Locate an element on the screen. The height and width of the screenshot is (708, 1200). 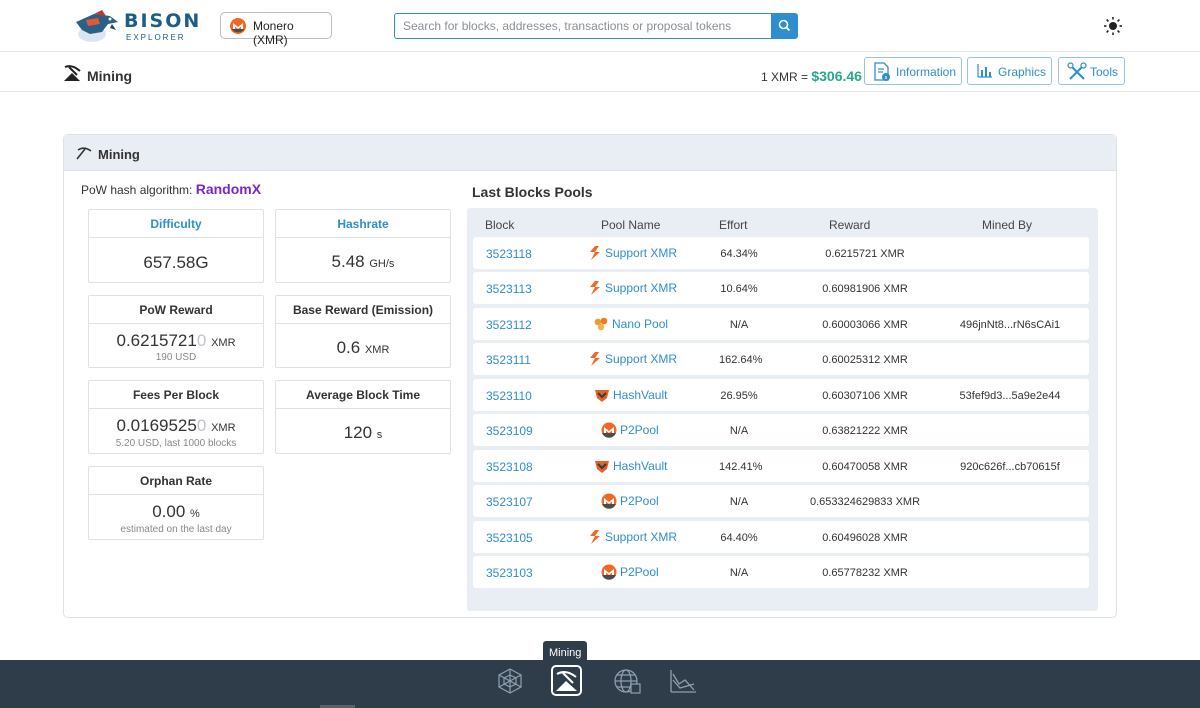
effort-value: 64.40% is located at coordinates (739, 538).